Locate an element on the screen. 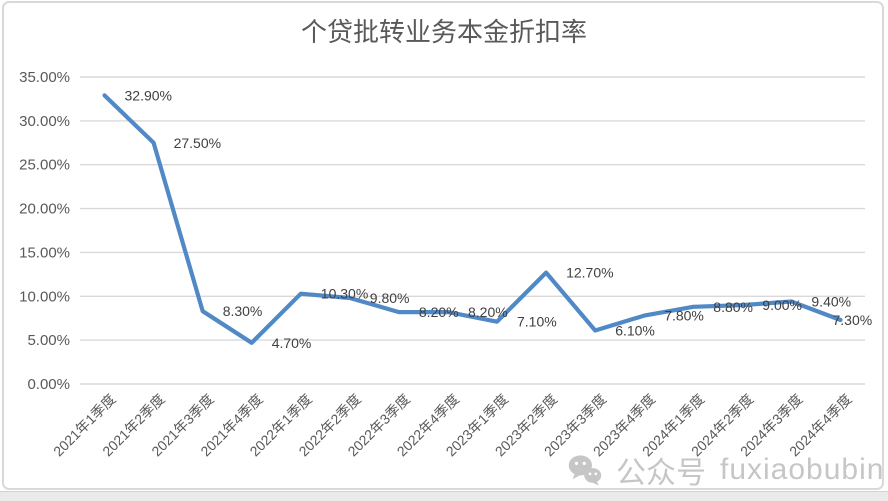  chart-title: 个贷批转业务本金折扣率 is located at coordinates (443, 32).